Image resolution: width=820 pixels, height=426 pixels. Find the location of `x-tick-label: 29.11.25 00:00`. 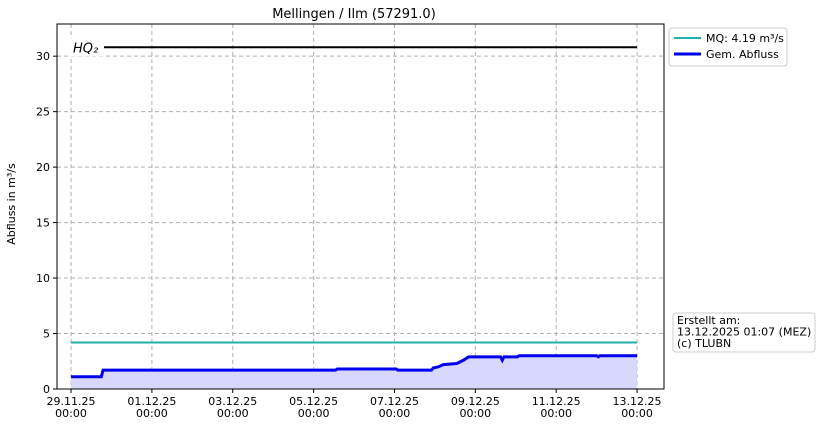

x-tick-label: 29.11.25 00:00 is located at coordinates (71, 407).